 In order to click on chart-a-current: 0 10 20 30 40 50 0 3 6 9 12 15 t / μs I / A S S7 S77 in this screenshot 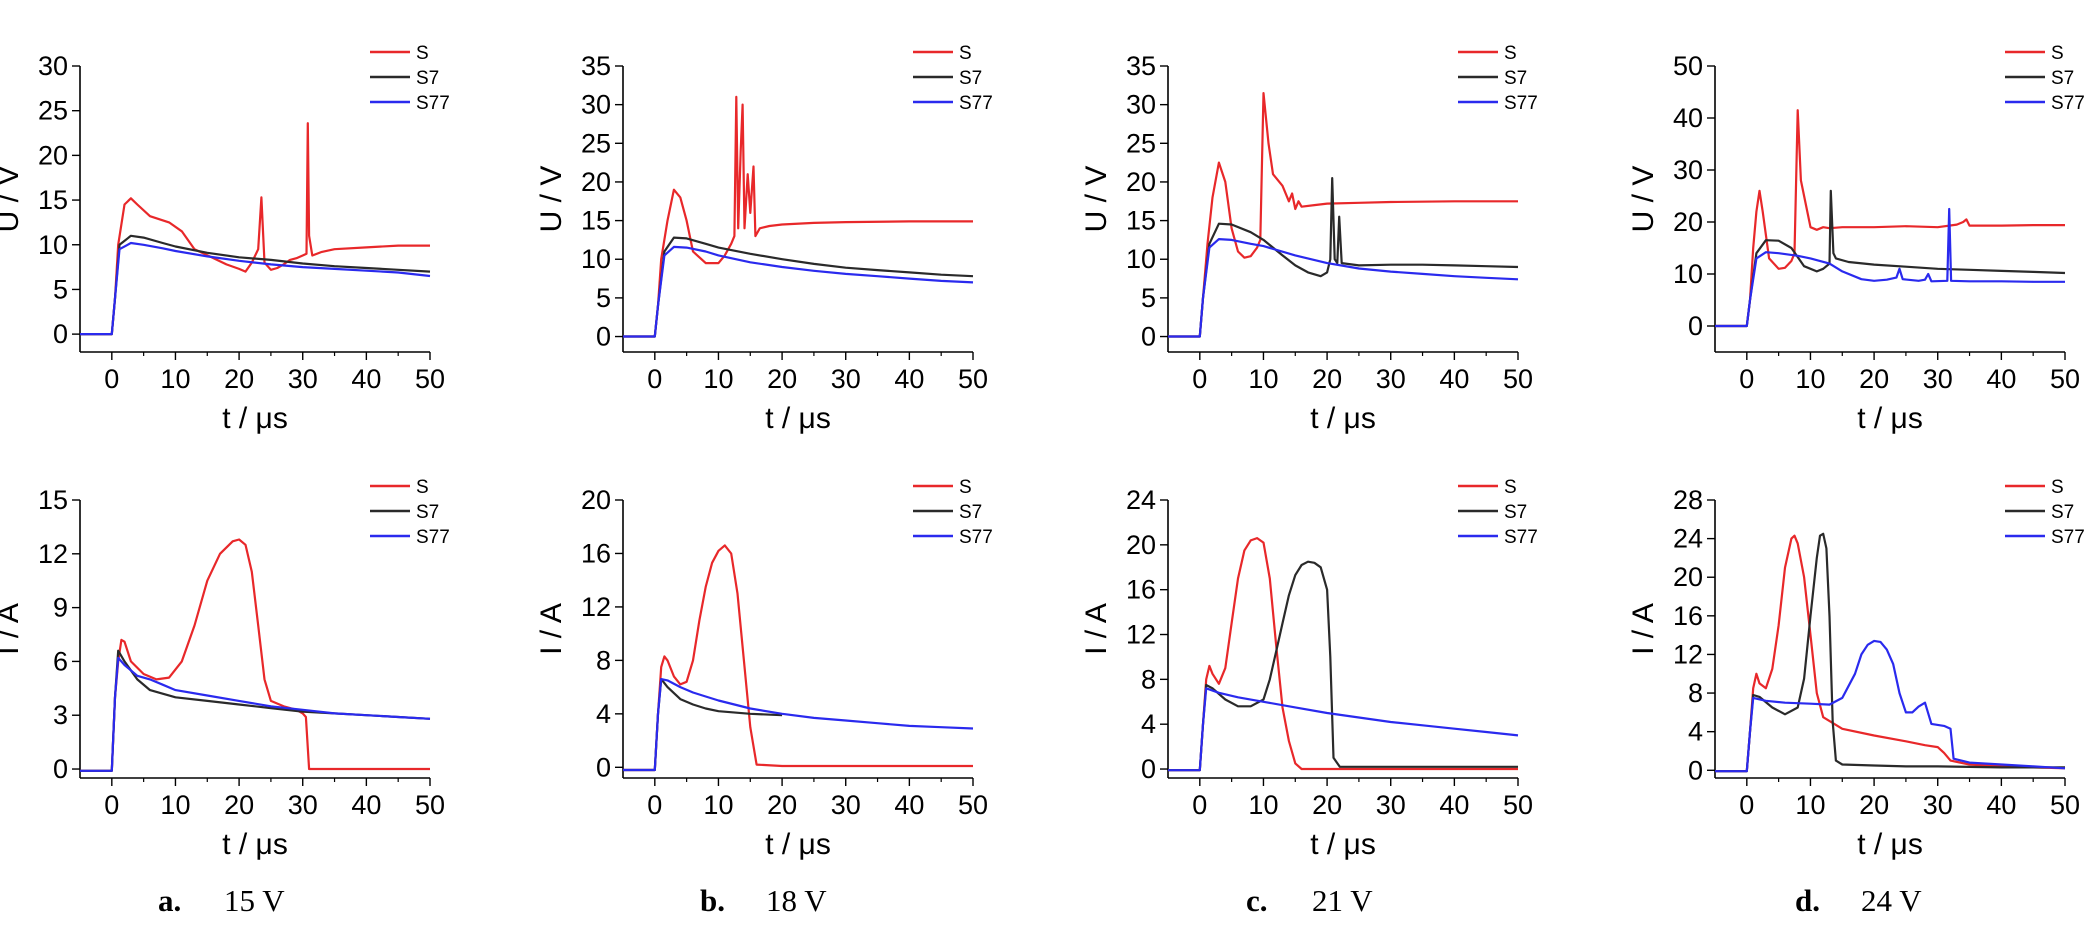, I will do `click(225, 669)`.